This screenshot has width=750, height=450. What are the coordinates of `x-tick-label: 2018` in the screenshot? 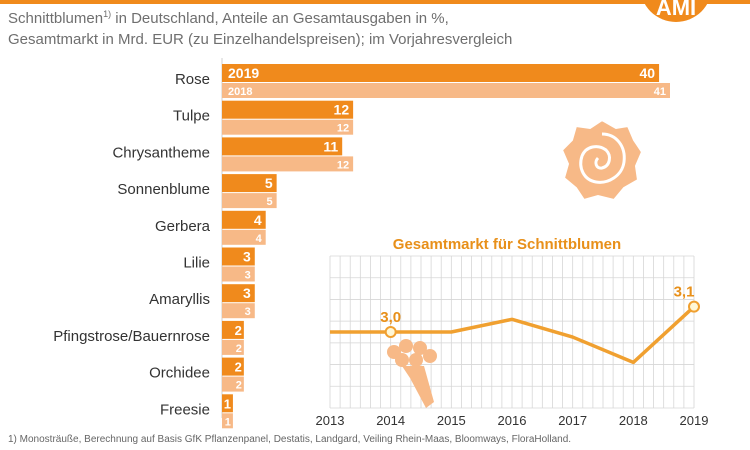 It's located at (633, 420).